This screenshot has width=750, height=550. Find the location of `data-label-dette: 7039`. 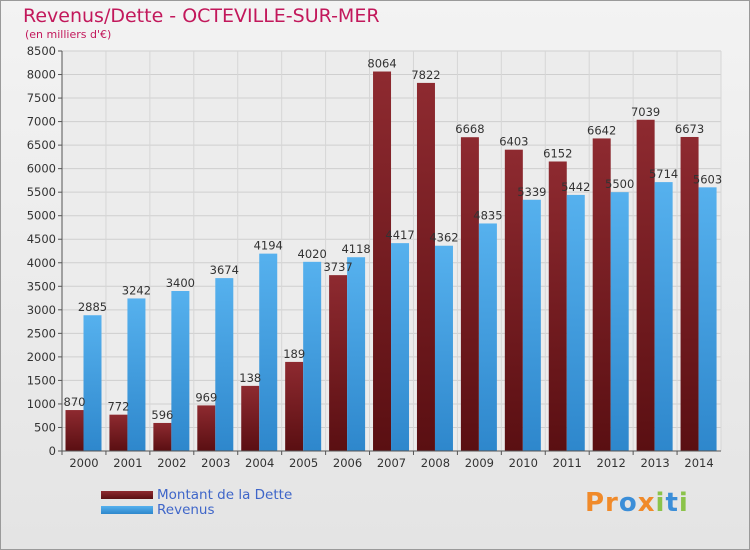

data-label-dette: 7039 is located at coordinates (645, 112).